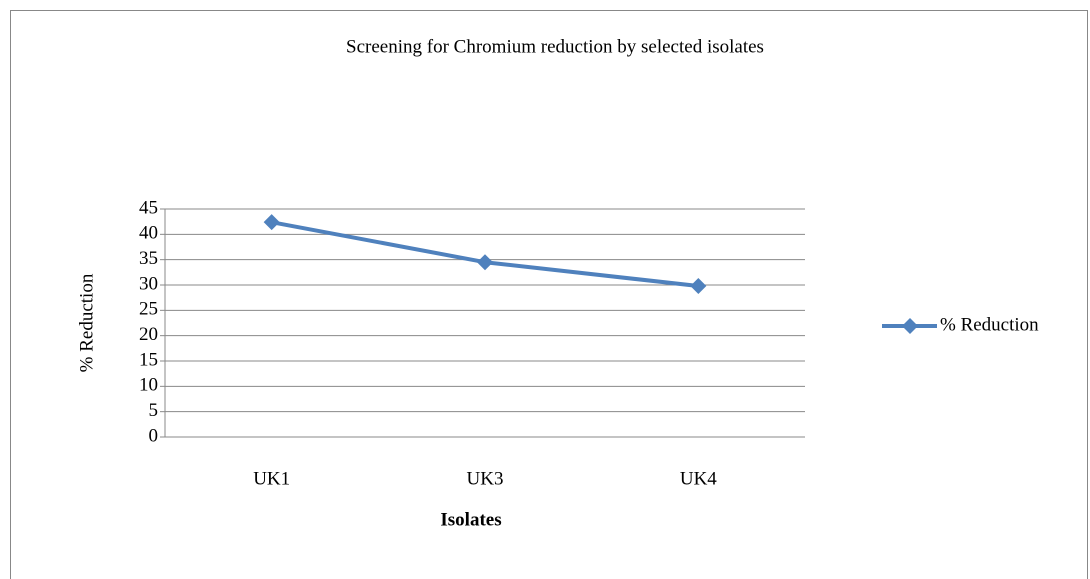 Image resolution: width=1090 pixels, height=579 pixels. I want to click on y-axis-label: % Reduction, so click(86, 322).